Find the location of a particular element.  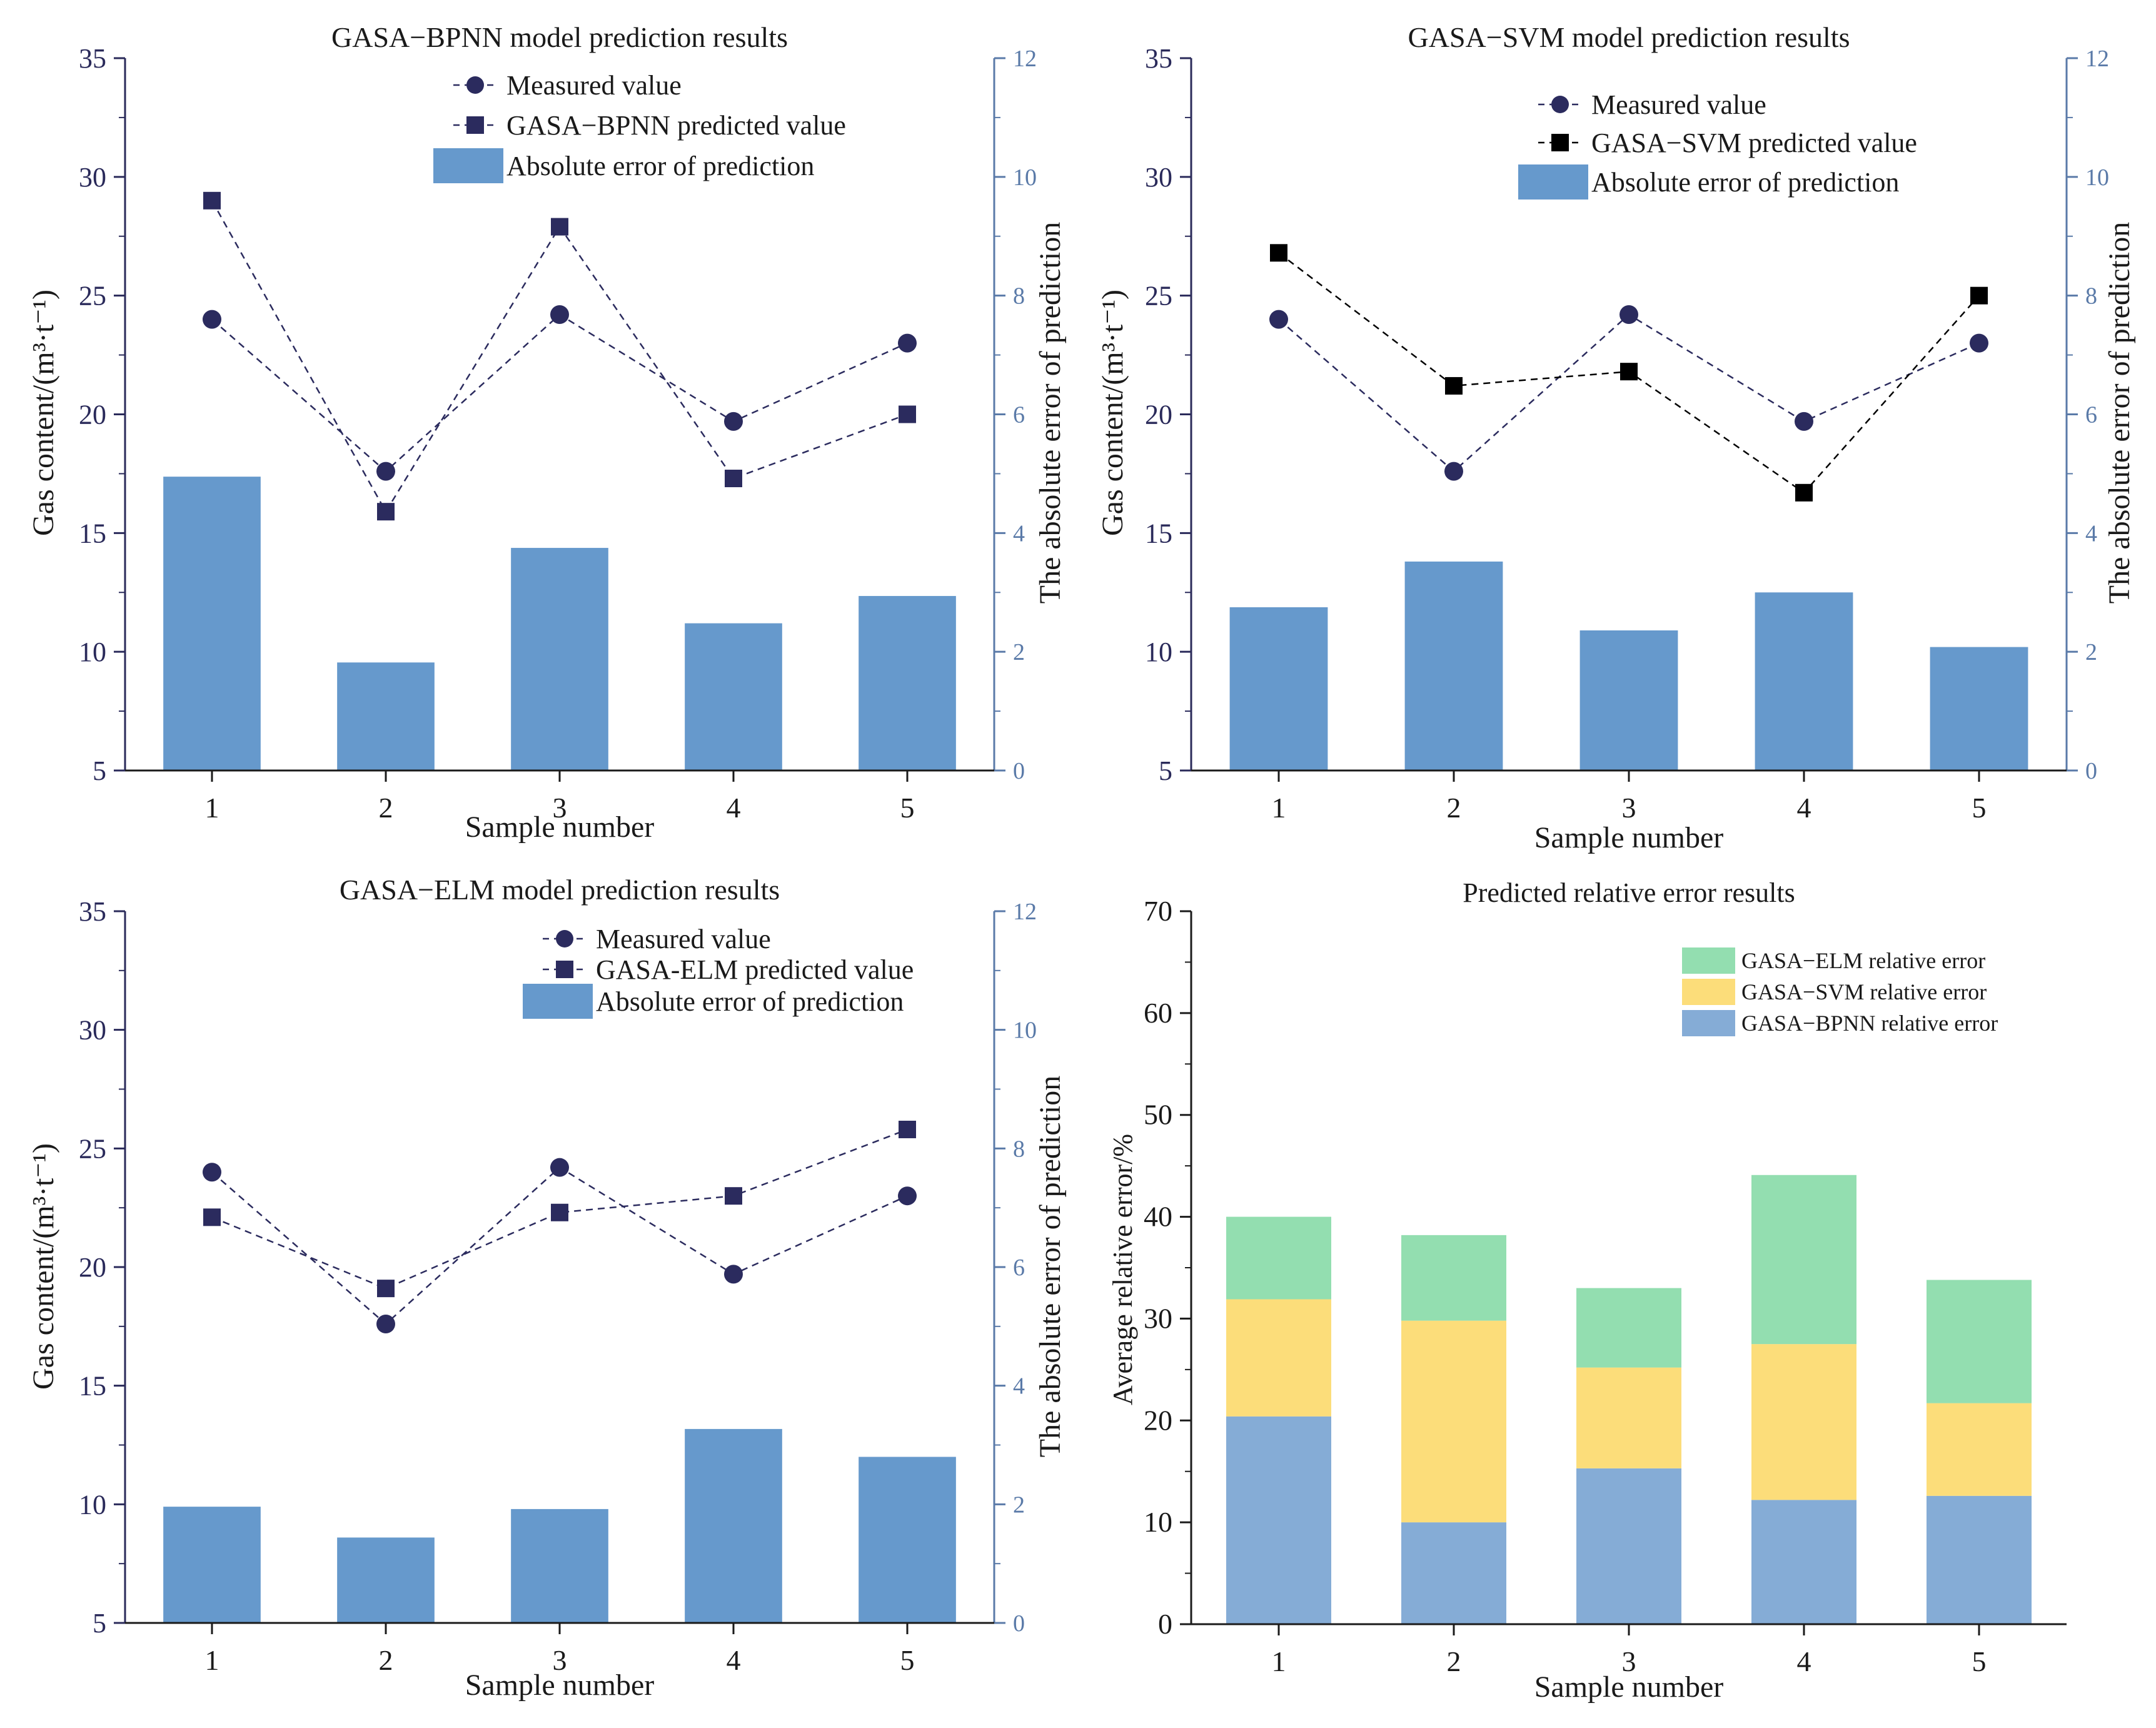

predicted-line is located at coordinates (559, 1209).